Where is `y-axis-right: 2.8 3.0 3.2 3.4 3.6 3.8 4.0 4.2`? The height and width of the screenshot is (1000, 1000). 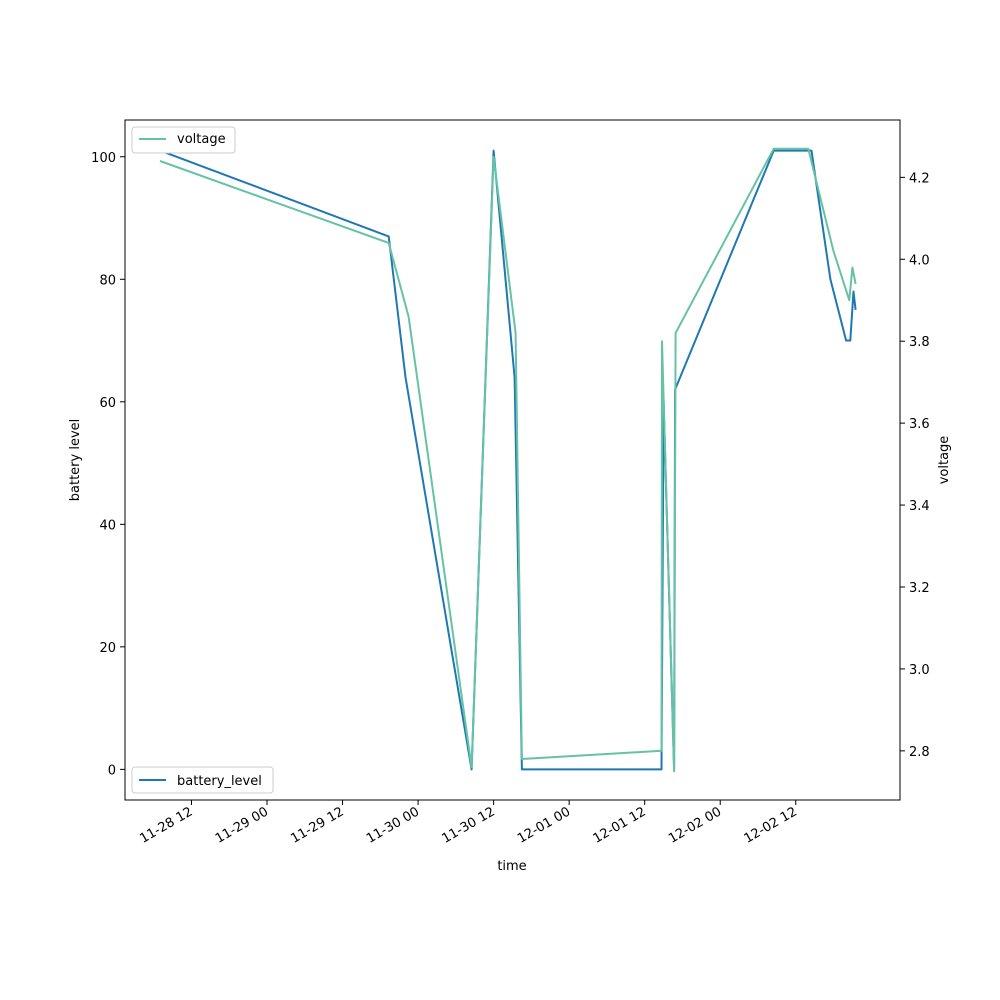
y-axis-right: 2.8 3.0 3.2 3.4 3.6 3.8 4.0 4.2 is located at coordinates (915, 465).